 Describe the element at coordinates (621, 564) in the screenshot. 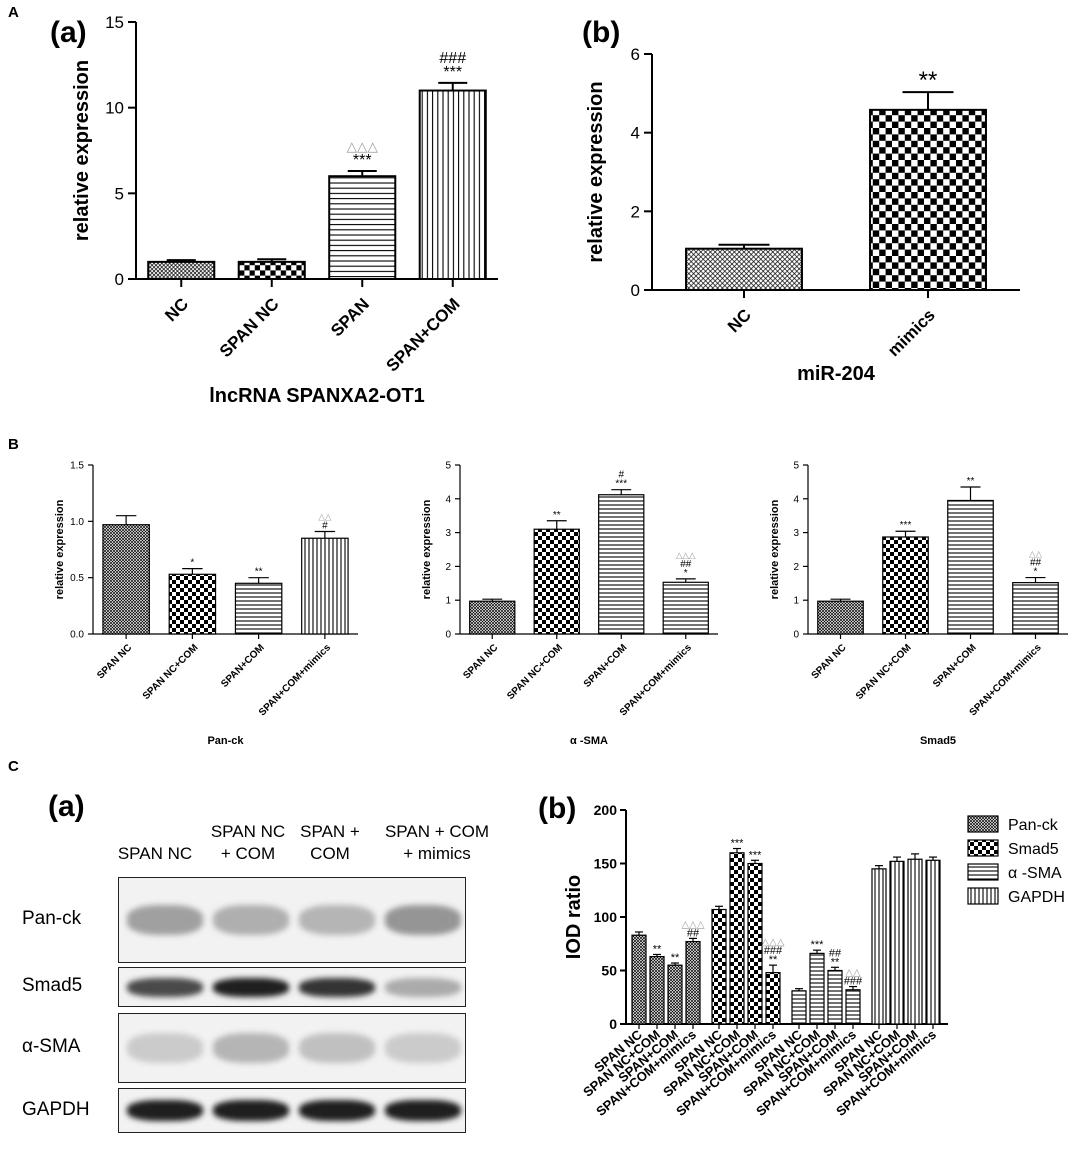

I see `bar-span-com` at that location.